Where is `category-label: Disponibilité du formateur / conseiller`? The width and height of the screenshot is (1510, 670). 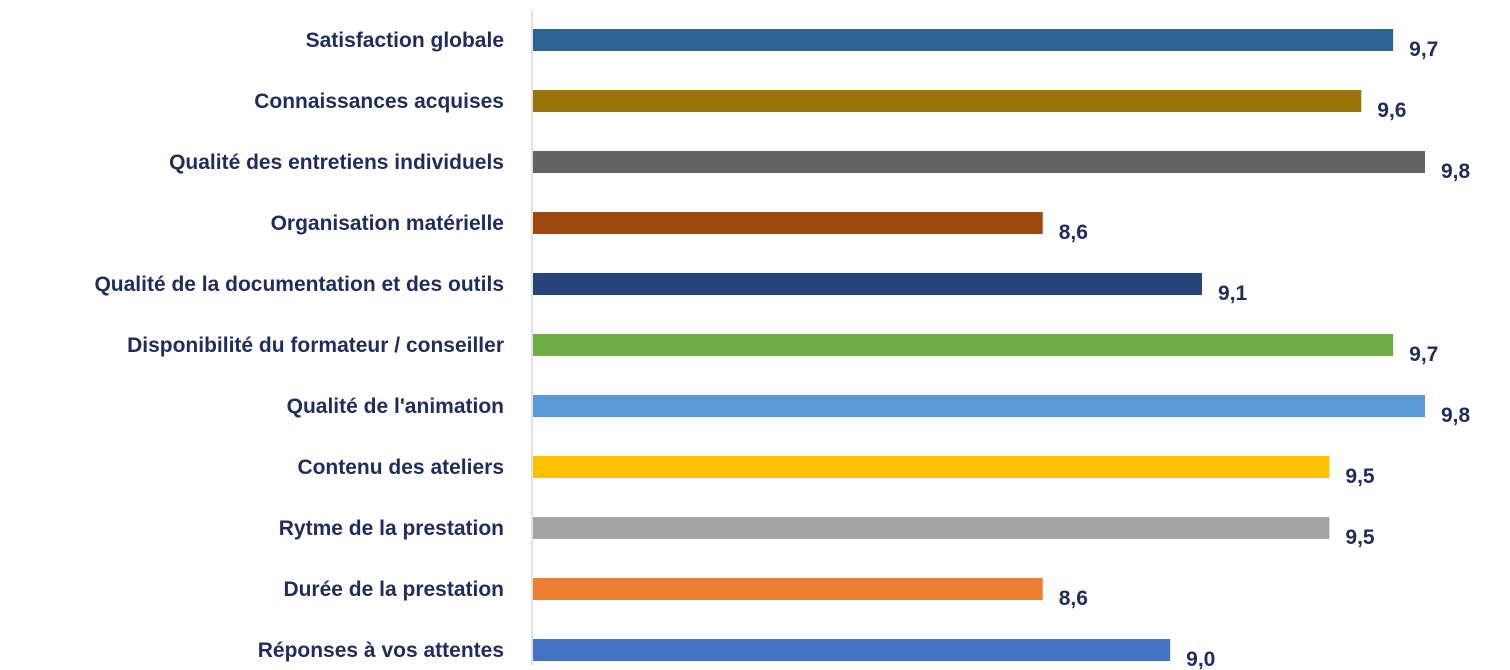 category-label: Disponibilité du formateur / conseiller is located at coordinates (315, 345).